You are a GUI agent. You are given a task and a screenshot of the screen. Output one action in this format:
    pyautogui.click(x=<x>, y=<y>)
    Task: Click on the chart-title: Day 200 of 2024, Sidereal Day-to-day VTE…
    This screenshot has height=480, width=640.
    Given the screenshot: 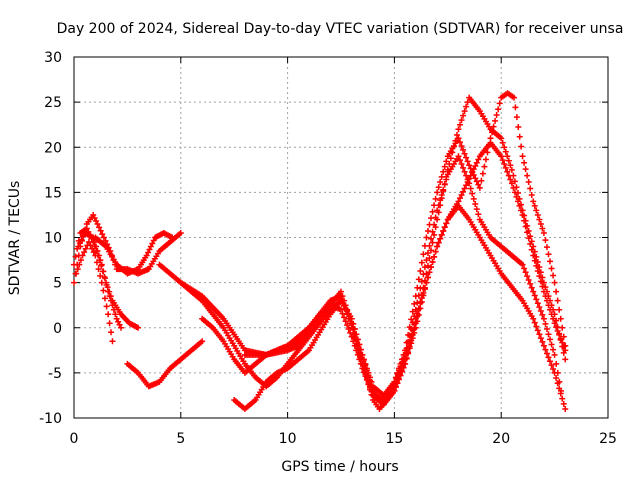 What is the action you would take?
    pyautogui.click(x=340, y=29)
    